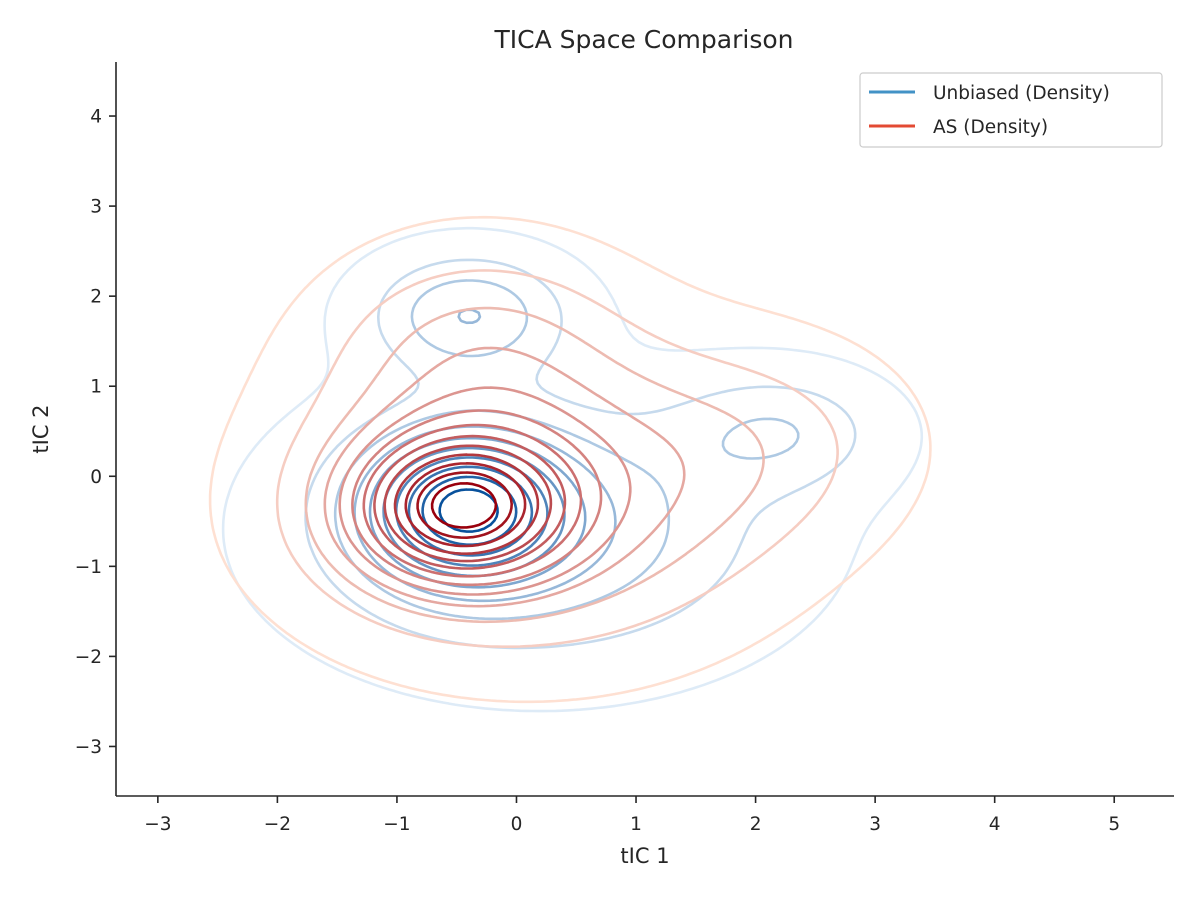 The width and height of the screenshot is (1200, 901). What do you see at coordinates (756, 824) in the screenshot?
I see `x-tick-label: 2` at bounding box center [756, 824].